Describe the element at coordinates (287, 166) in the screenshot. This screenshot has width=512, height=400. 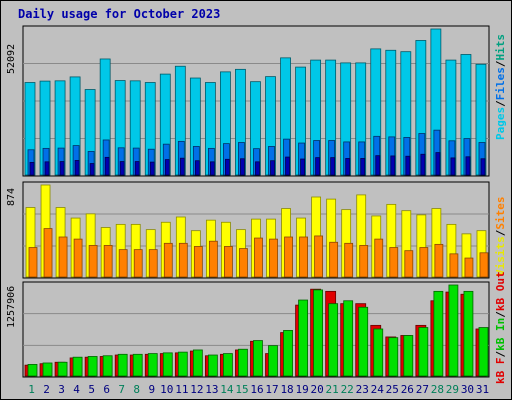
I see `bar-pages-day18` at that location.